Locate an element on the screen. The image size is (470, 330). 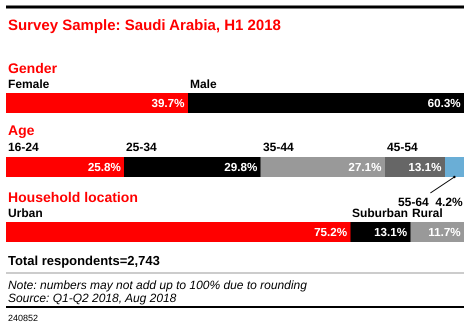
data-label: 29.8% is located at coordinates (241, 167).